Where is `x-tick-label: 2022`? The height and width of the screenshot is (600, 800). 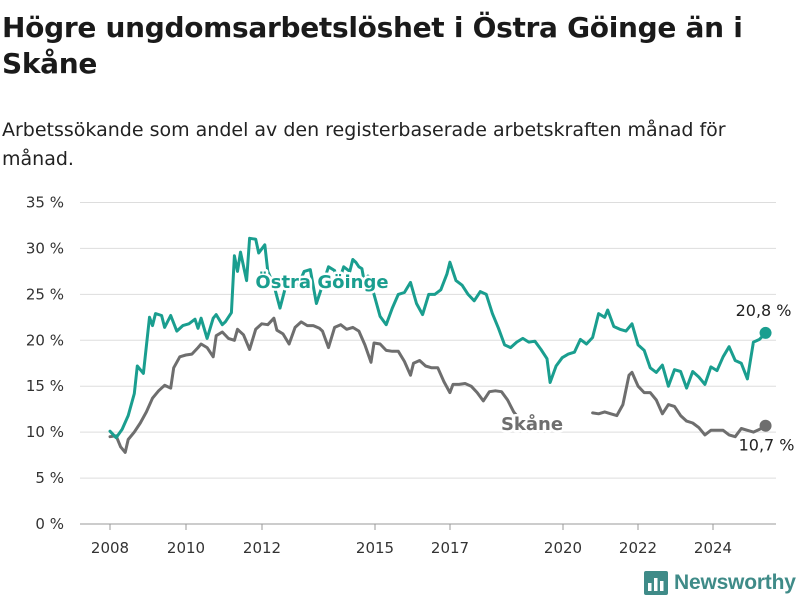 x-tick-label: 2022 is located at coordinates (638, 548).